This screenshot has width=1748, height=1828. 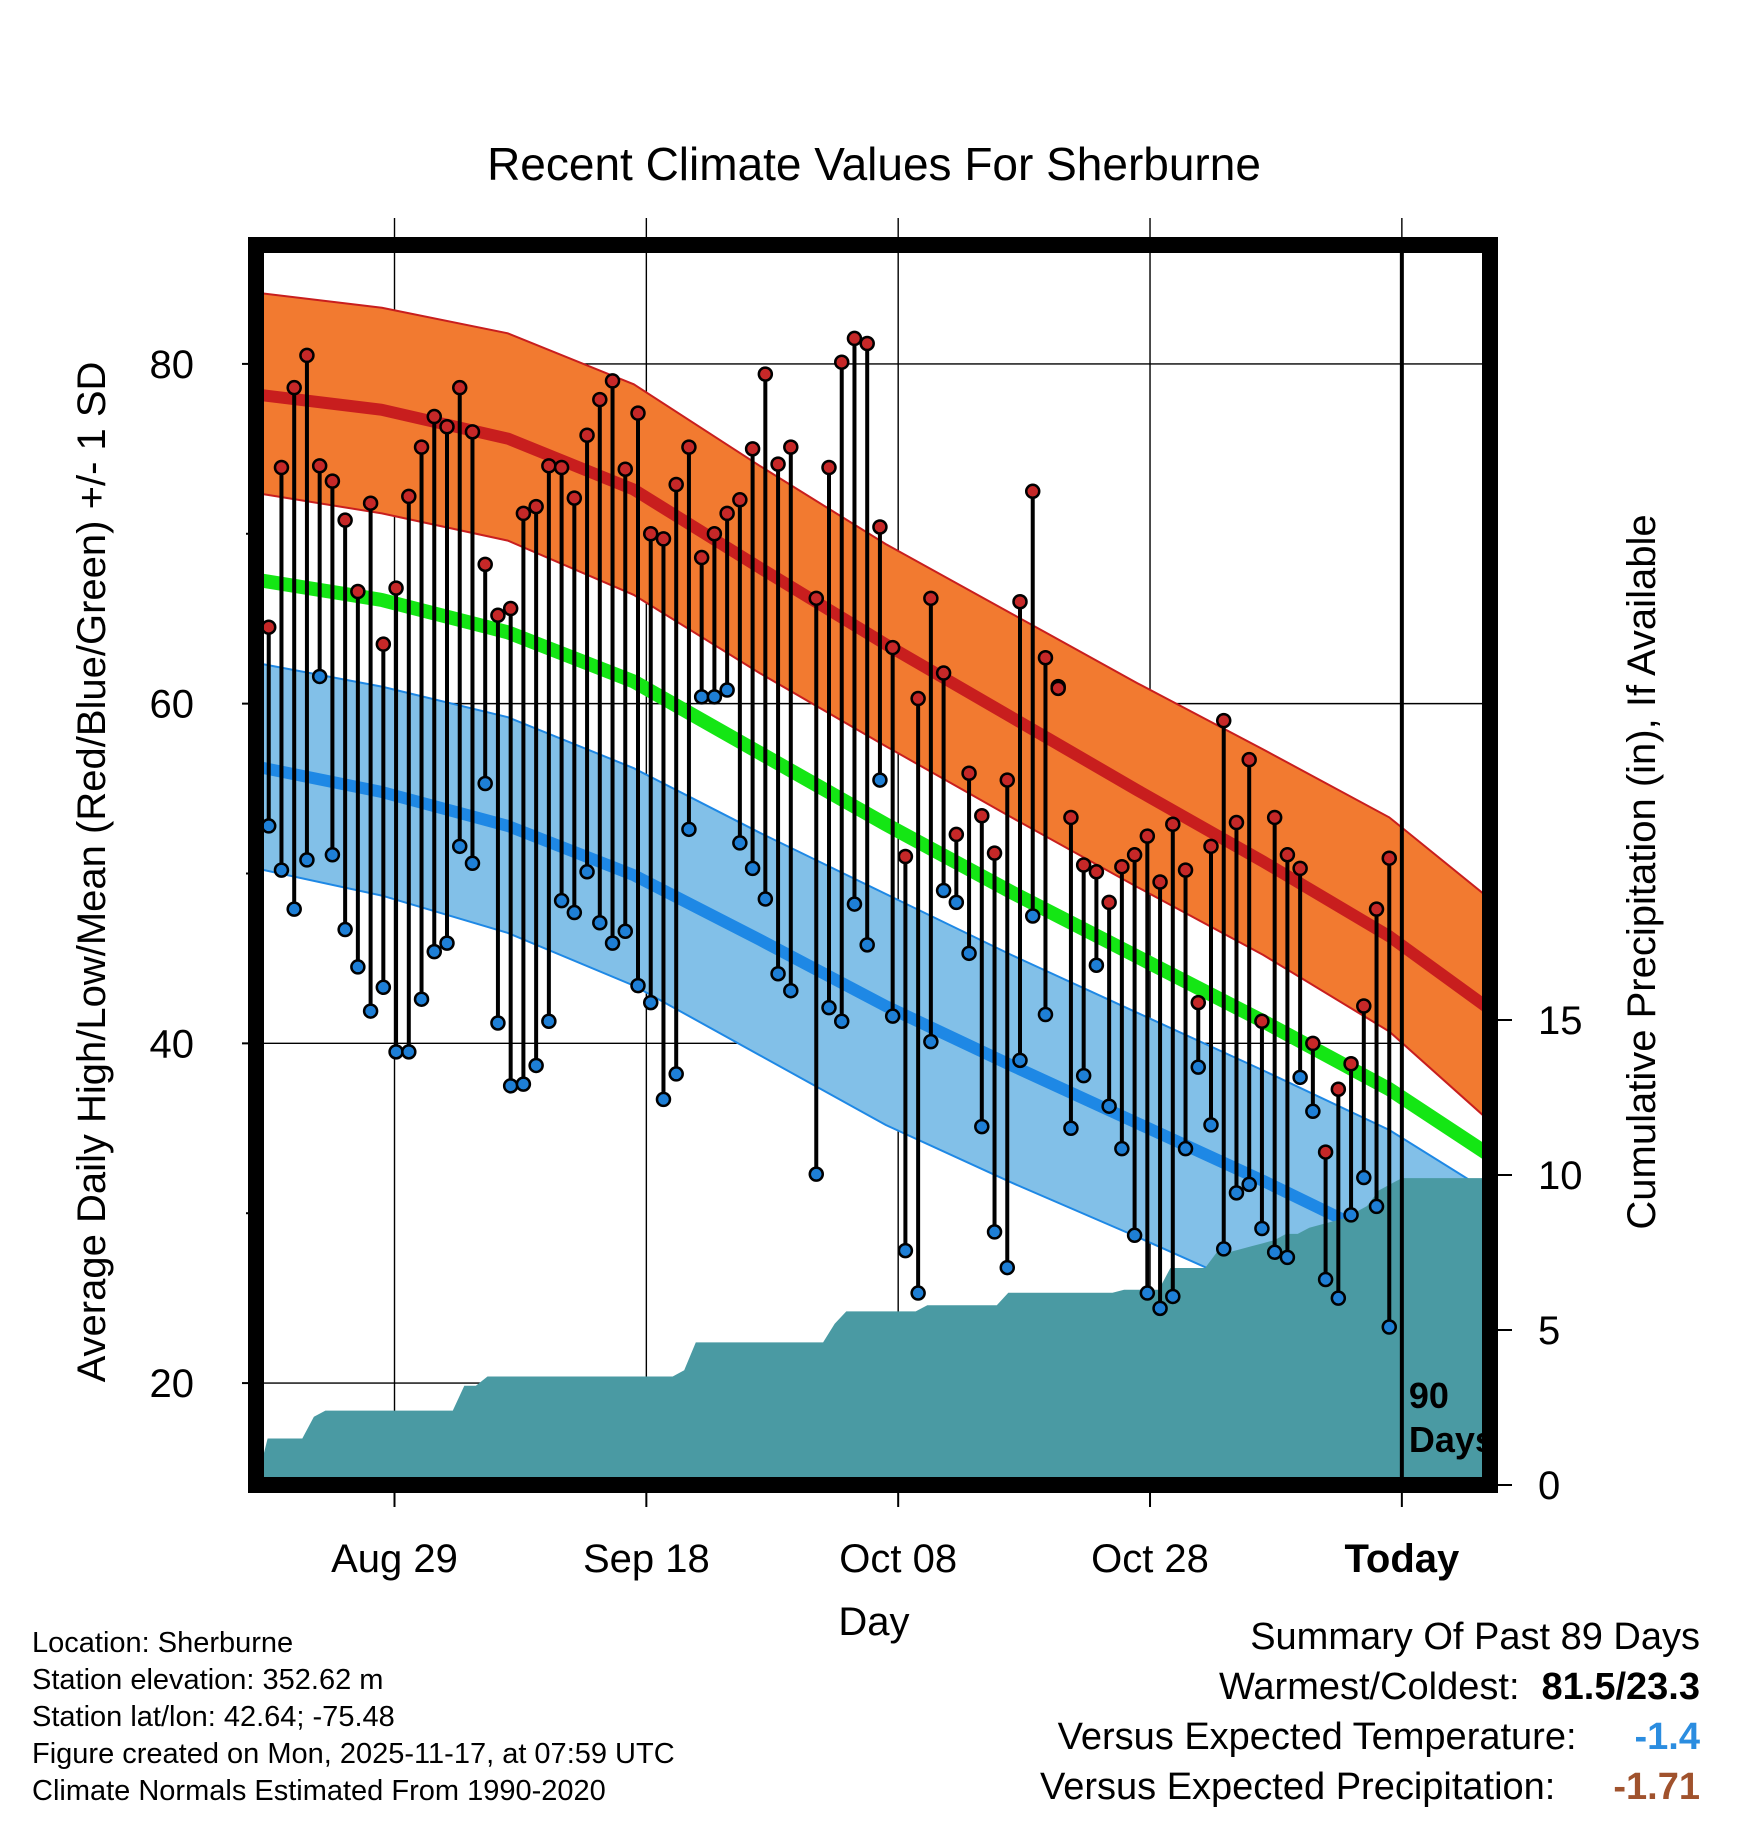 I want to click on y-right-tick-label: 10, so click(x=1560, y=1176).